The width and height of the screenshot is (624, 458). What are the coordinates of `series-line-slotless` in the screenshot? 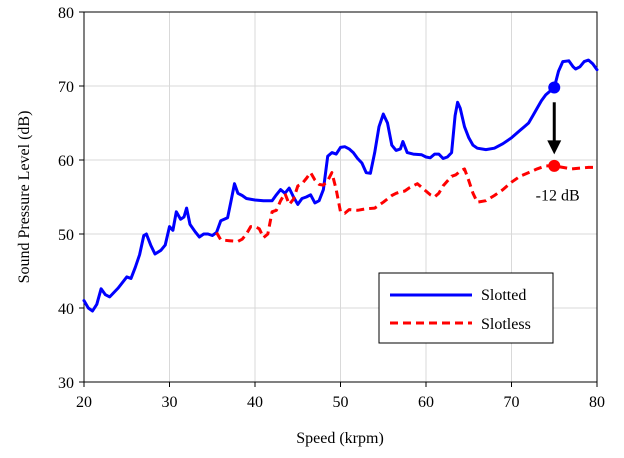 It's located at (406, 203).